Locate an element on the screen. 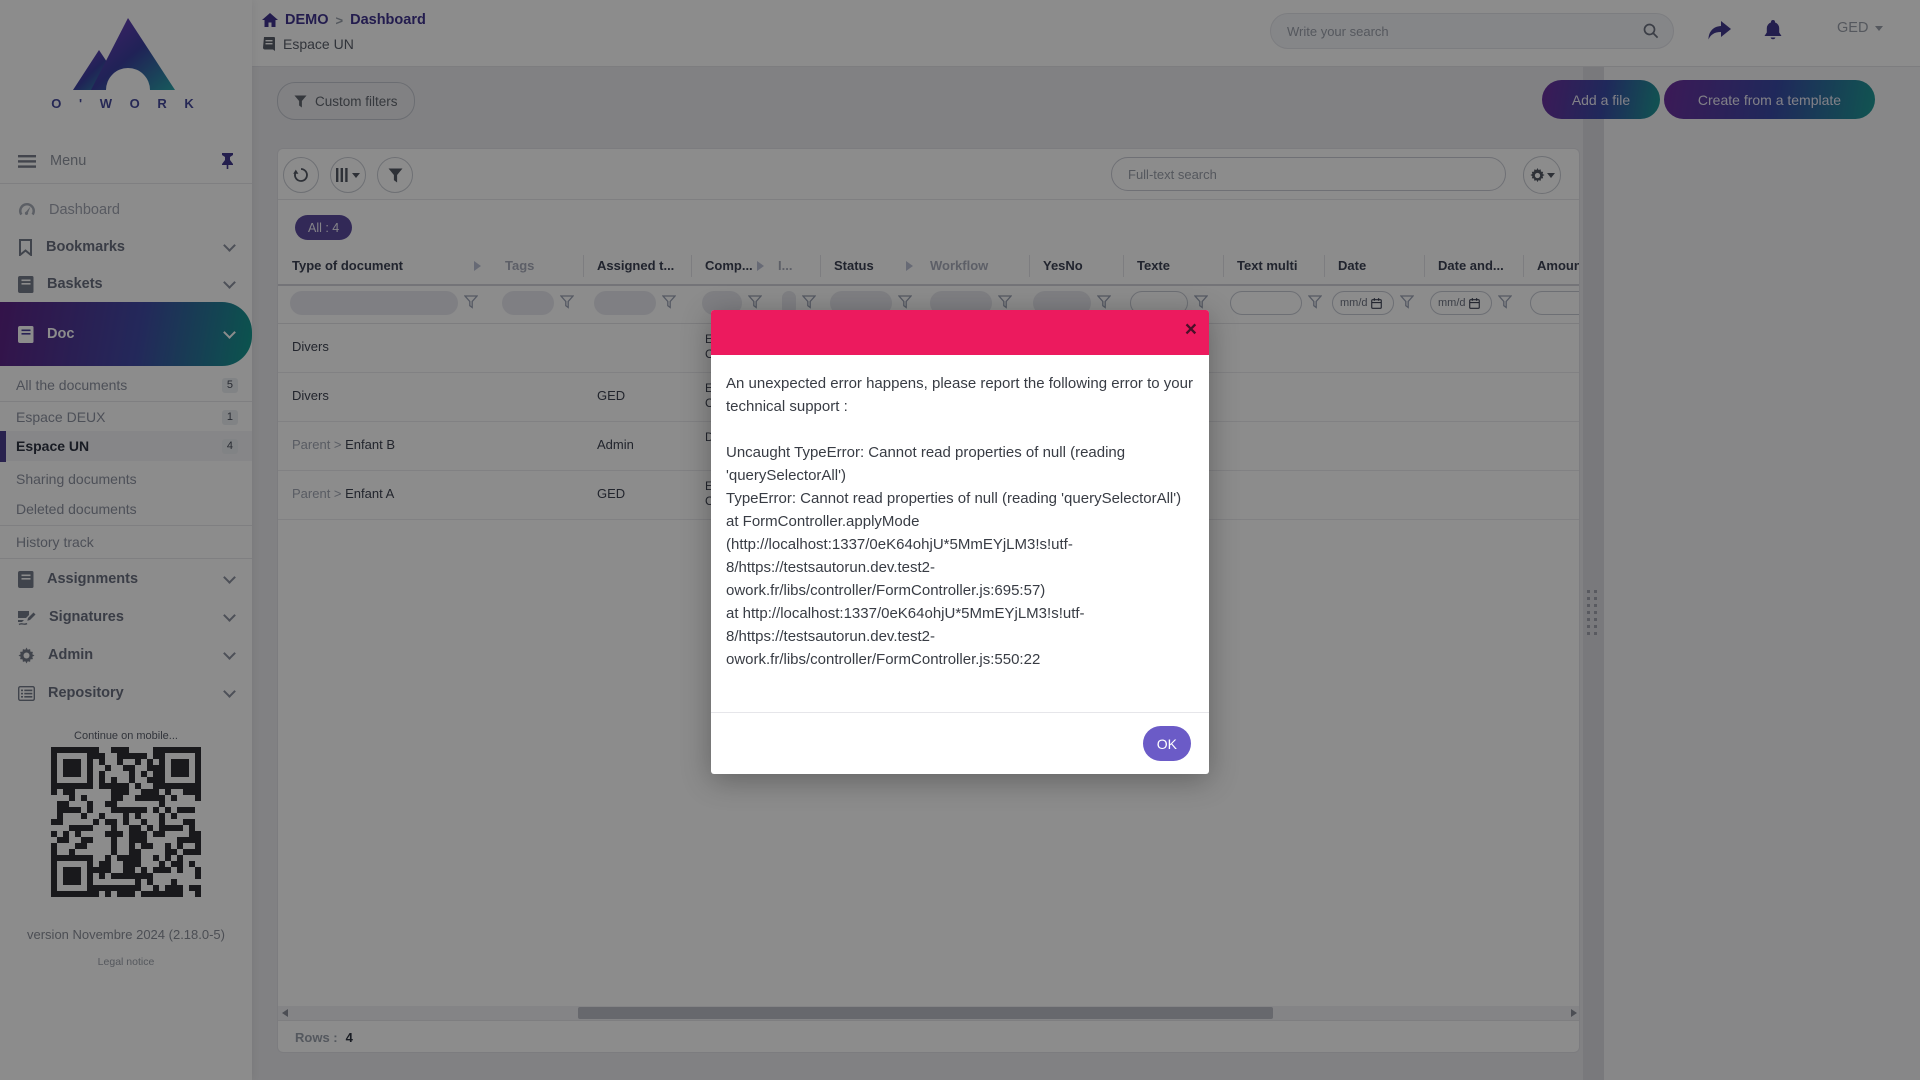 The height and width of the screenshot is (1080, 1920). search-icon is located at coordinates (1651, 31).